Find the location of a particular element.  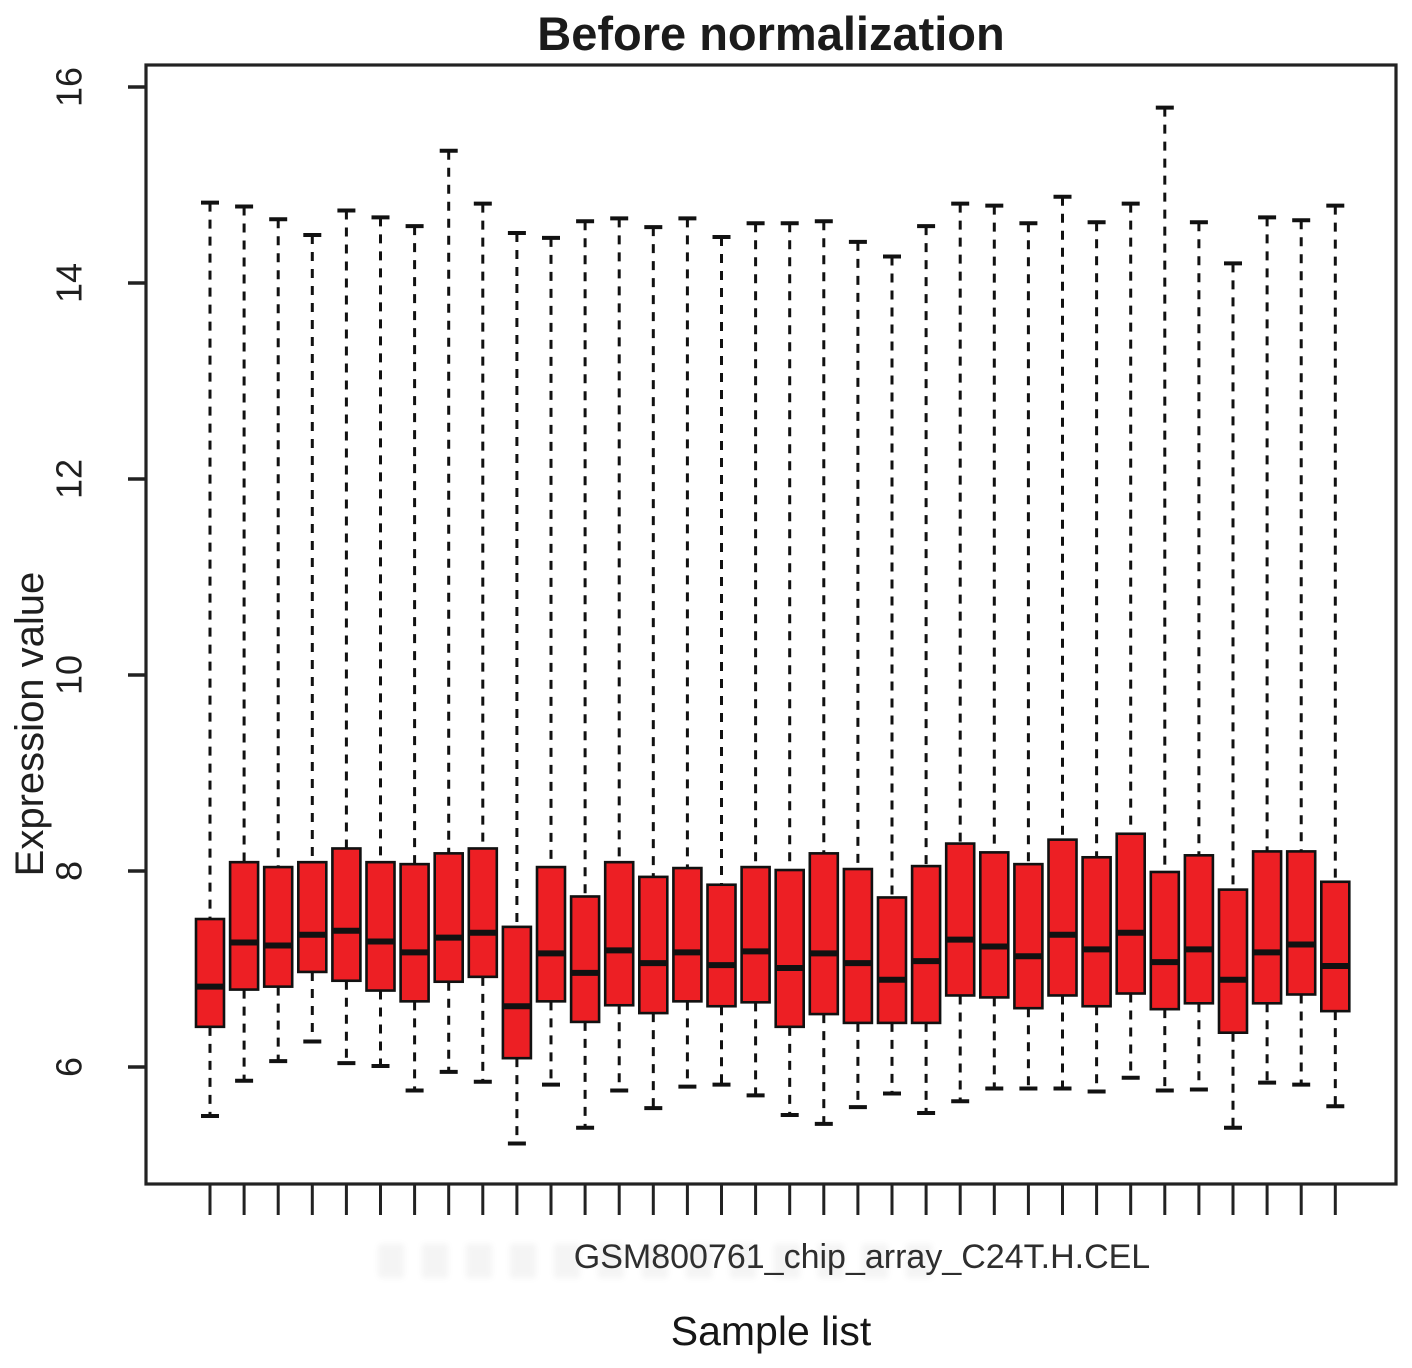

x-axis-sample-tick-label: GSM800761_chip_array_C24T.H.CEL is located at coordinates (862, 1257).